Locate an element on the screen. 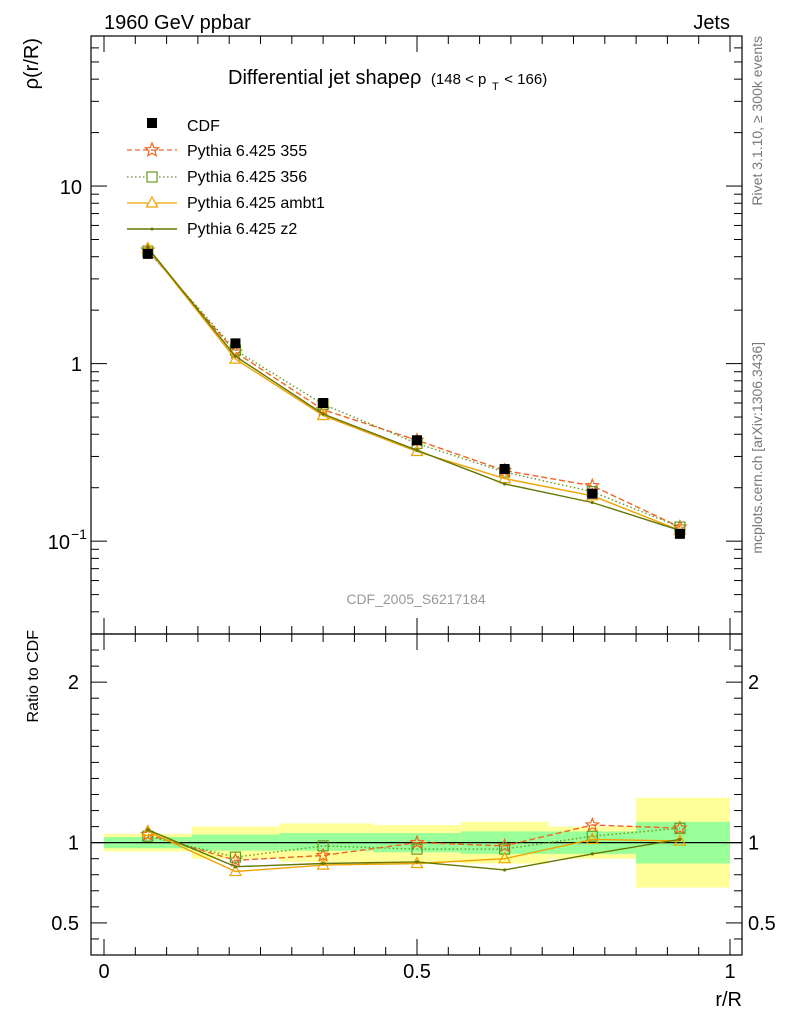 The image size is (786, 1024). header-right: Jets is located at coordinates (711, 23).